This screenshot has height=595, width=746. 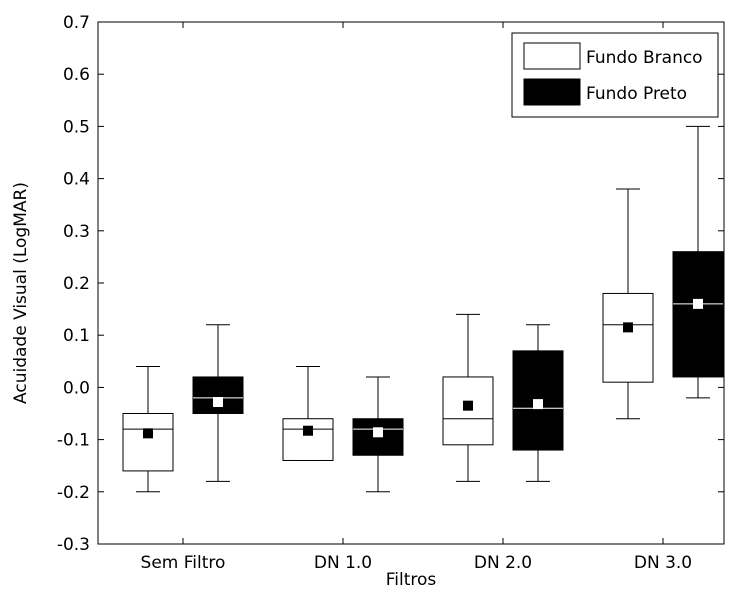 I want to click on legend: Fundo Branco Fundo Preto, so click(x=615, y=75).